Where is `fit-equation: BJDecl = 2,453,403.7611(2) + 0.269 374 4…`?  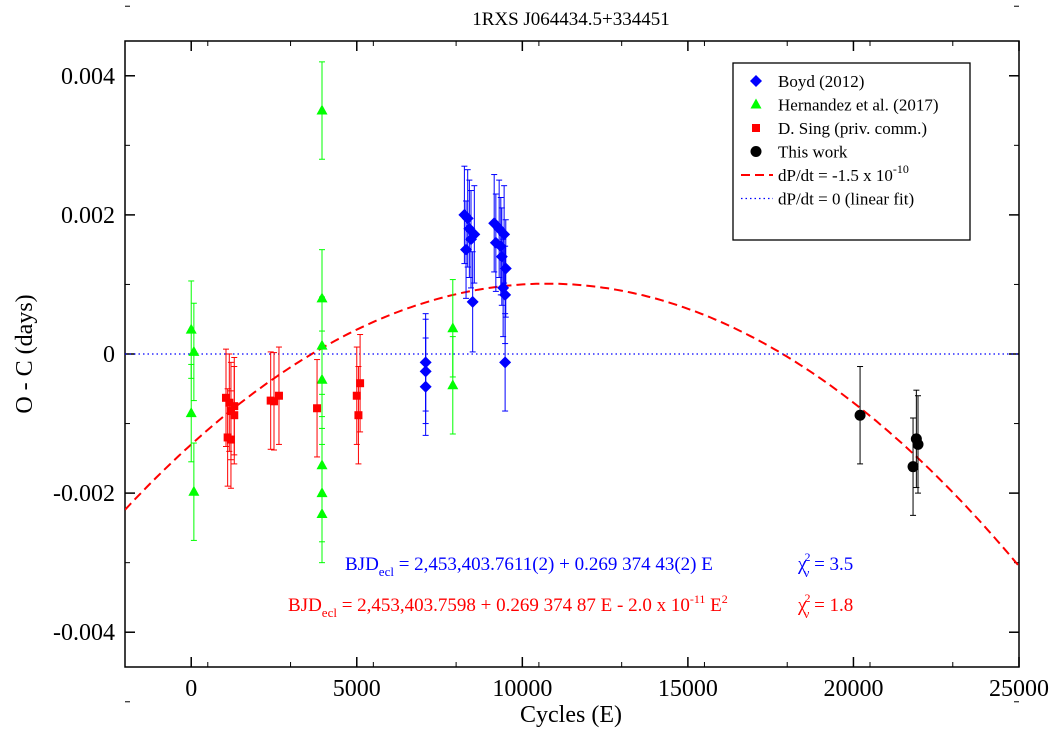 fit-equation: BJDecl = 2,453,403.7611(2) + 0.269 374 4… is located at coordinates (529, 566).